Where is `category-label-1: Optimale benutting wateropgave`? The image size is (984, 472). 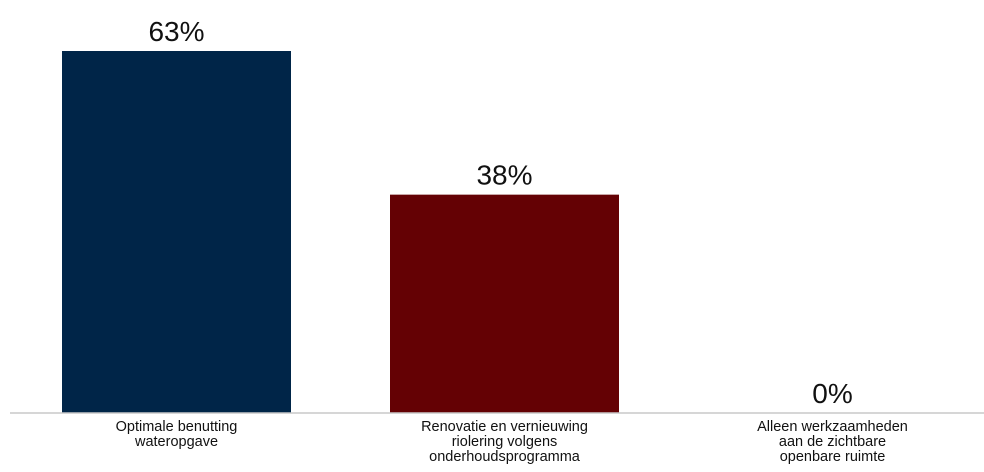
category-label-1: Optimale benutting wateropgave is located at coordinates (177, 434).